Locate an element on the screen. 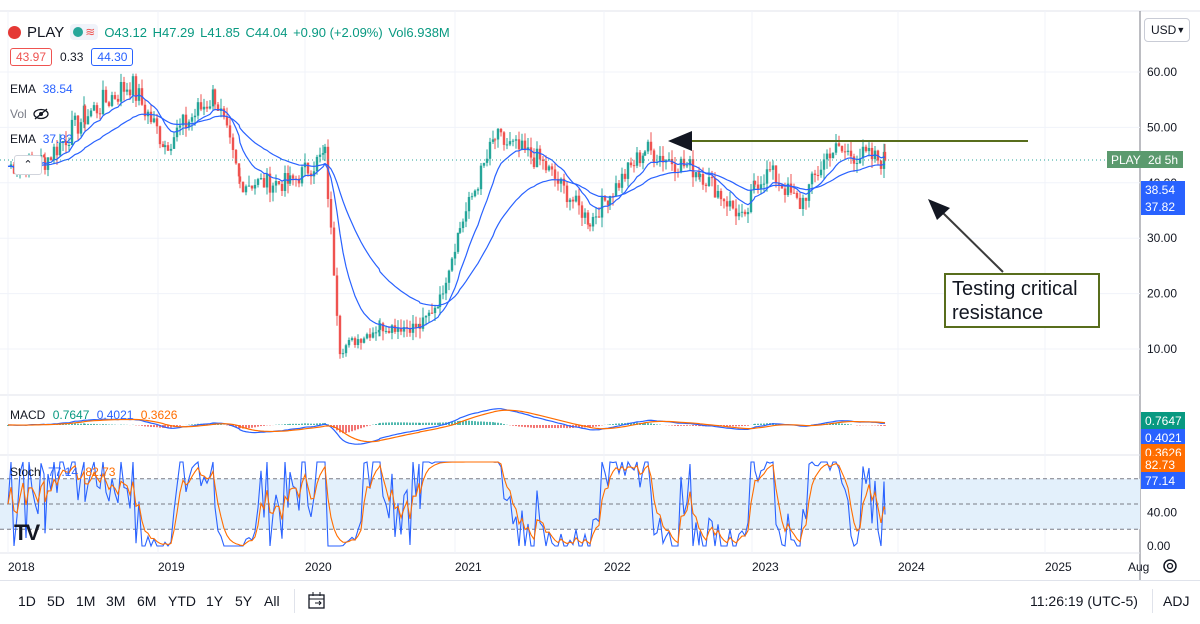 Image resolution: width=1200 pixels, height=624 pixels. annotation-callout: Testing critical resistance is located at coordinates (1022, 300).